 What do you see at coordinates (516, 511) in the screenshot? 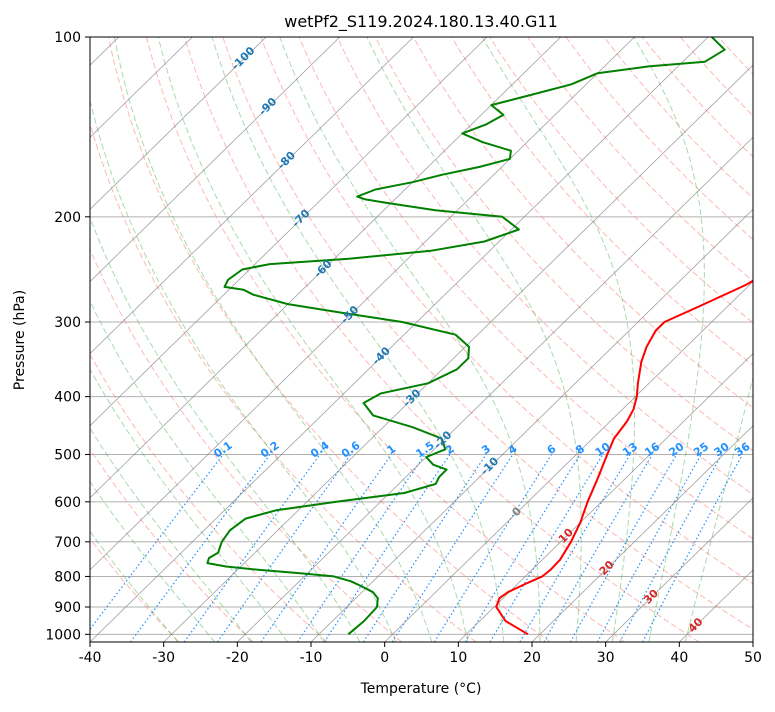
I see `isotherm-label: 0` at bounding box center [516, 511].